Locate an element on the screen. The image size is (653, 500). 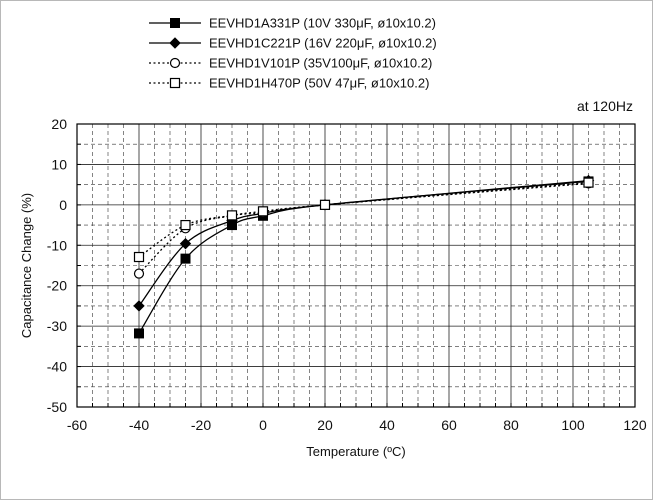
x-tick-label: -20 is located at coordinates (201, 425).